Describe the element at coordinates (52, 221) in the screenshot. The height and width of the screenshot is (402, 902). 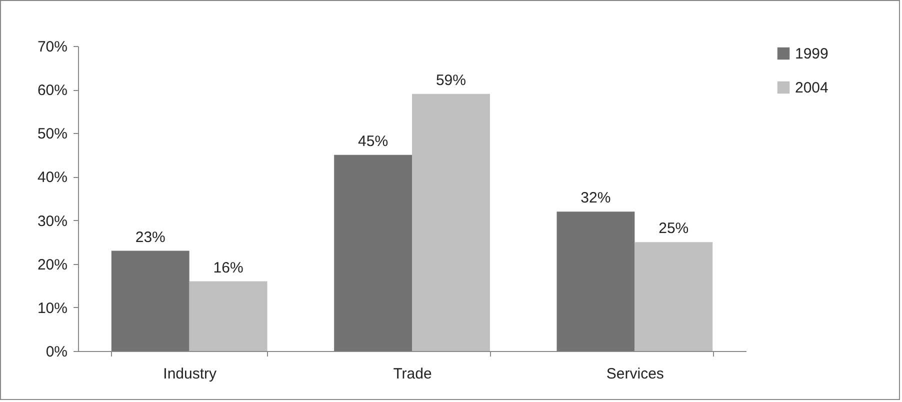
I see `y-tick-label: 30%` at that location.